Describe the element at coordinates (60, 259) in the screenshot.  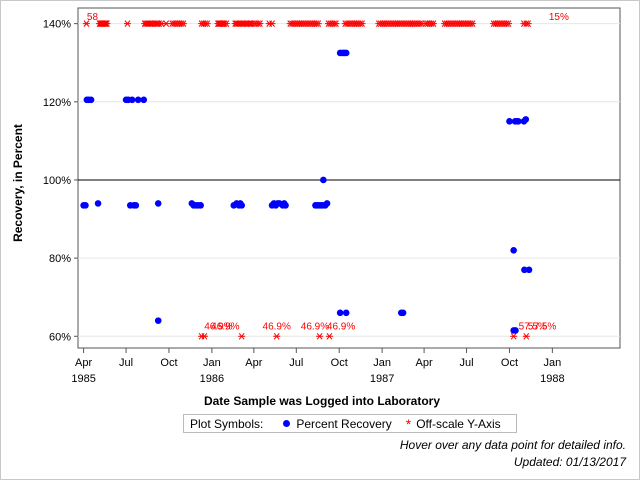
I see `y-tick-label: 80%` at that location.